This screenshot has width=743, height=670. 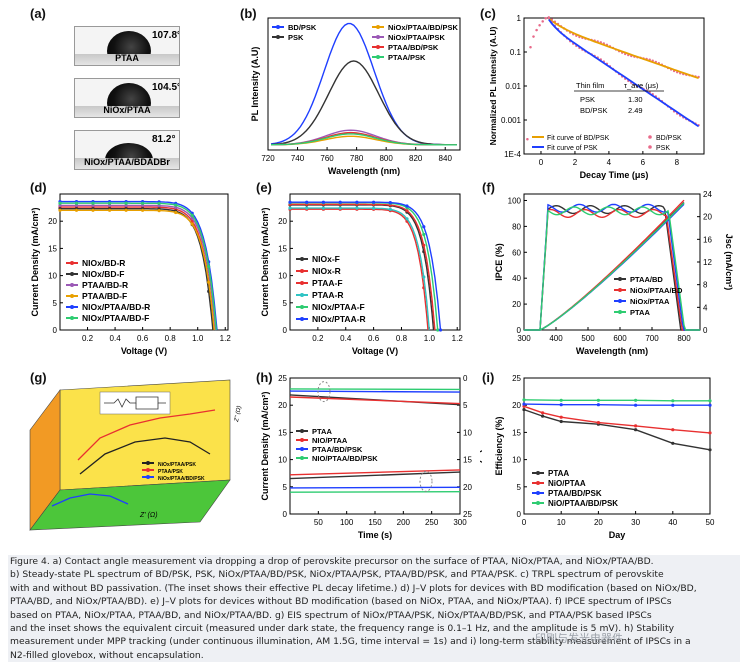 What do you see at coordinates (707, 239) in the screenshot?
I see `y2-tick-label: 16` at bounding box center [707, 239].